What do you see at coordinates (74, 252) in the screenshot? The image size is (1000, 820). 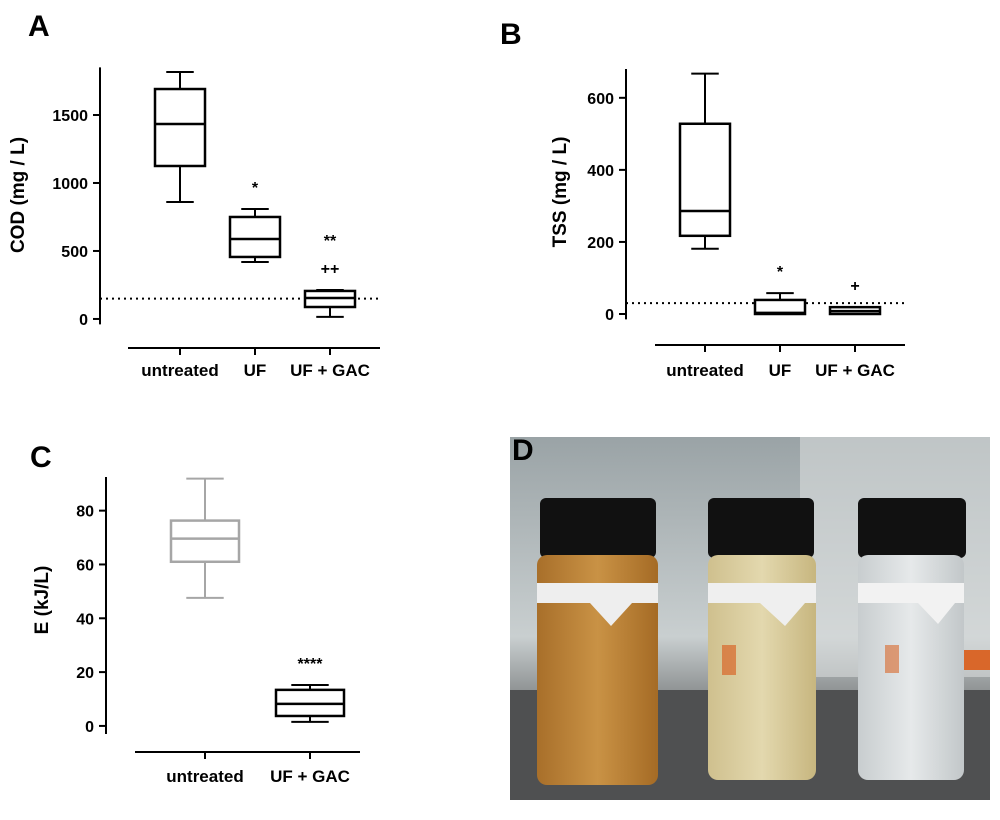 I see `y-tick-label: 500` at bounding box center [74, 252].